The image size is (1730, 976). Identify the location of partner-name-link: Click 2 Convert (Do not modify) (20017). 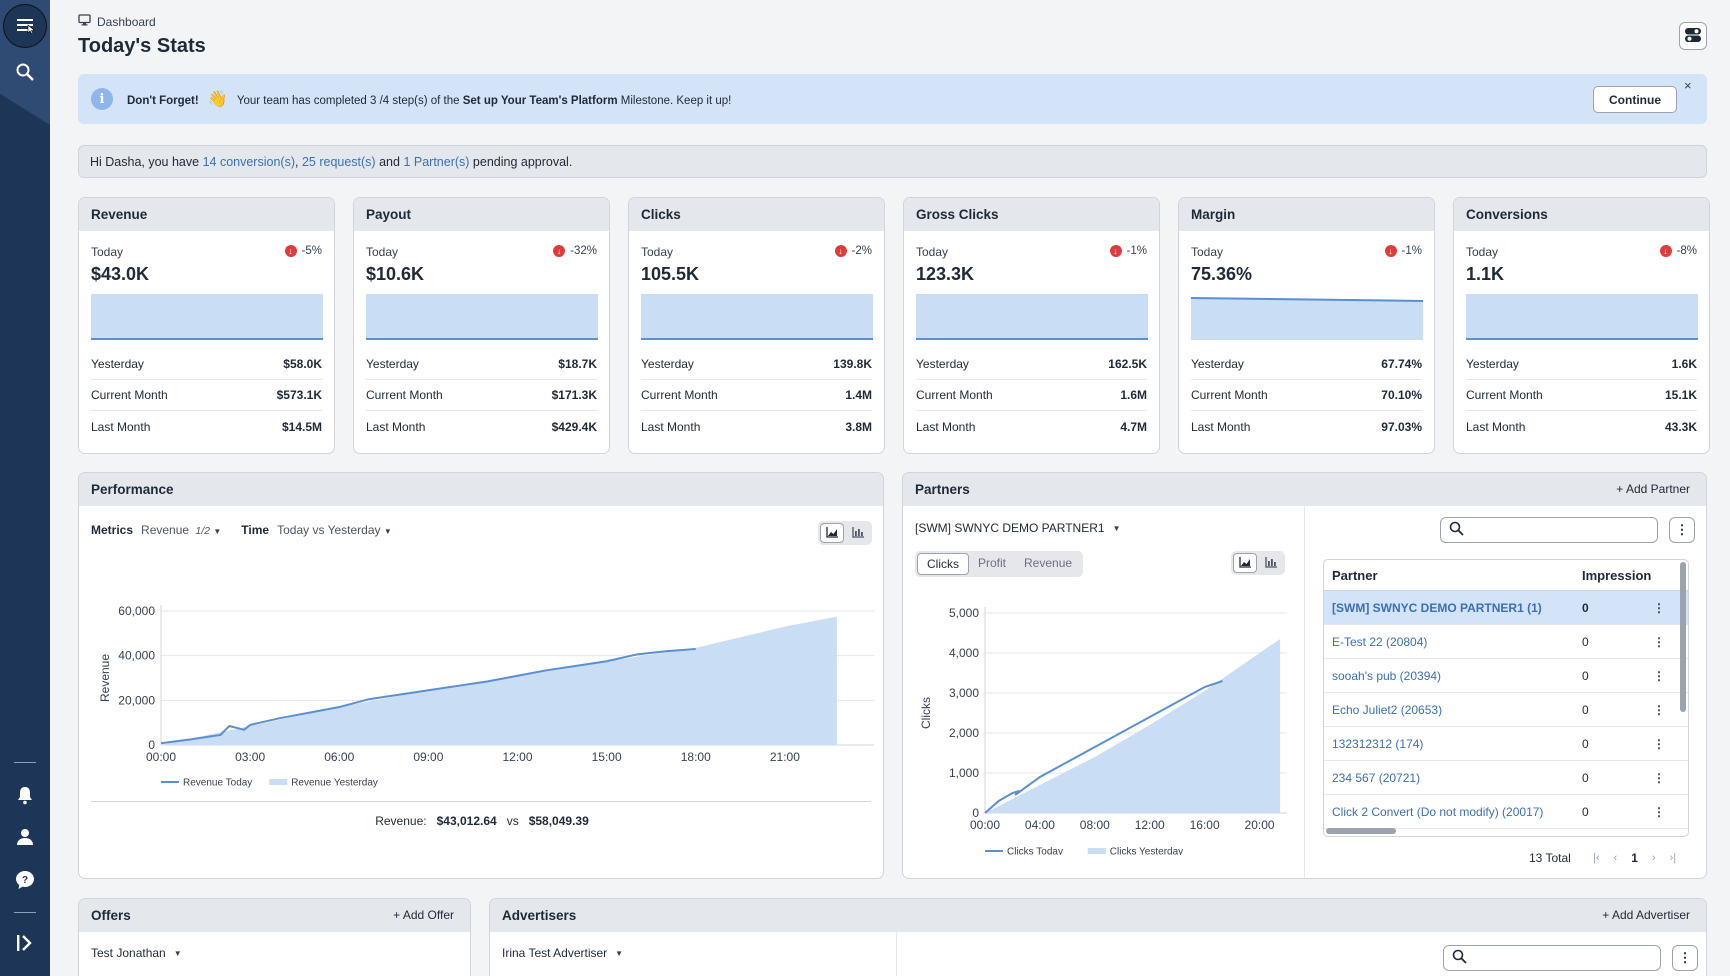
(1438, 811).